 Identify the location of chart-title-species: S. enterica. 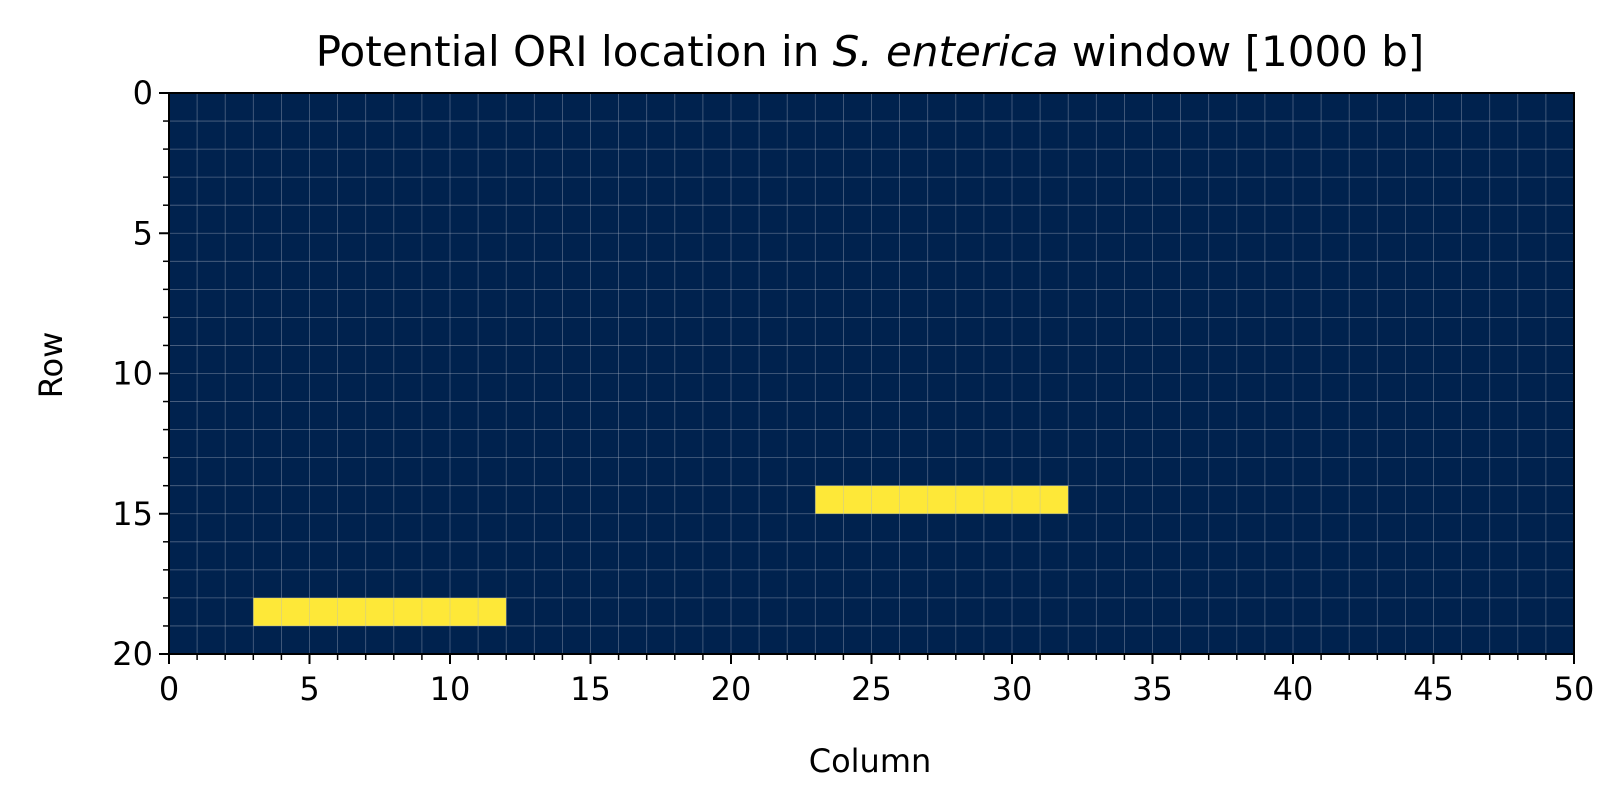
(946, 51).